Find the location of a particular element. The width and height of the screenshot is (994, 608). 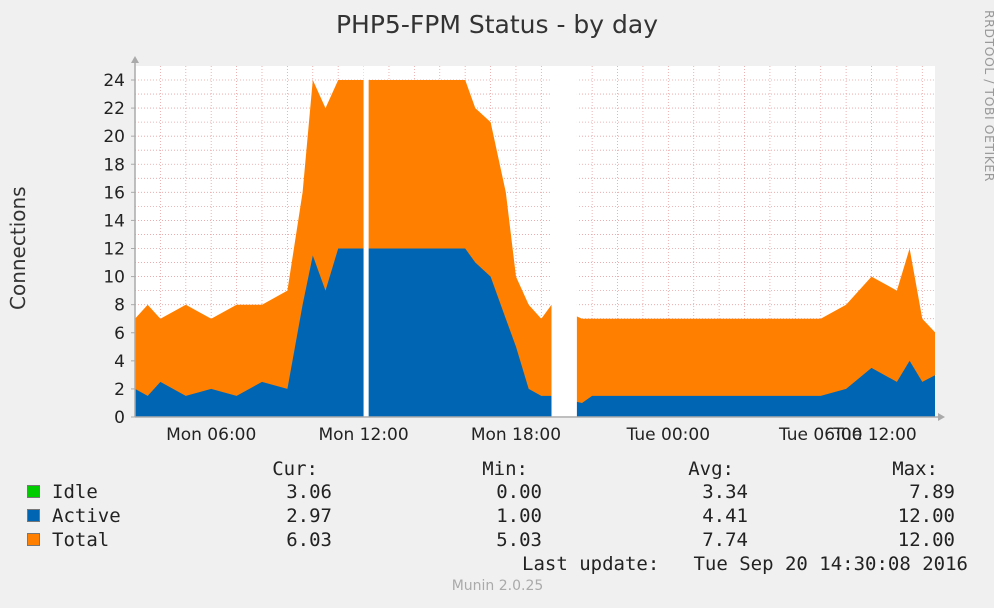

x-tick-label: Tue 06:00 is located at coordinates (820, 435).